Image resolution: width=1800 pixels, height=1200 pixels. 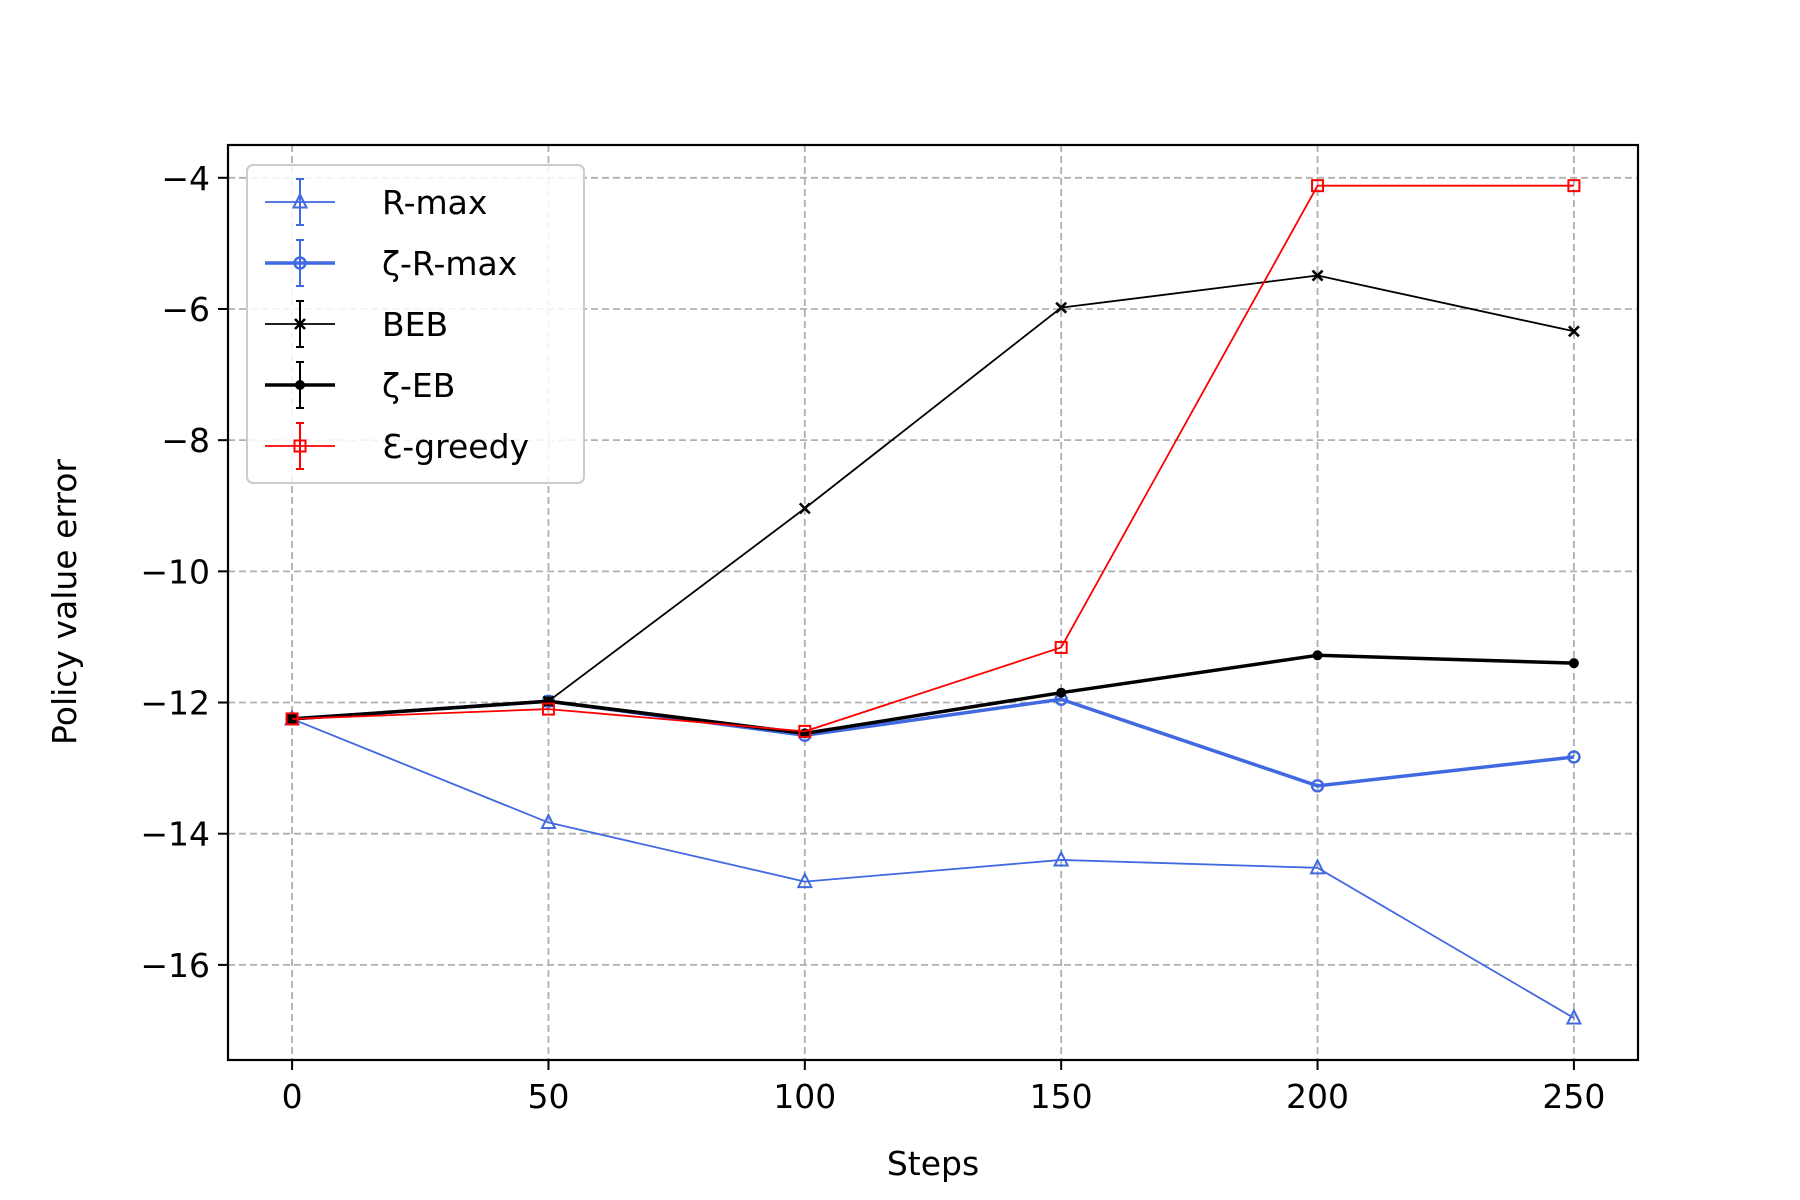 I want to click on legend-marker-stroke, so click(x=300, y=324).